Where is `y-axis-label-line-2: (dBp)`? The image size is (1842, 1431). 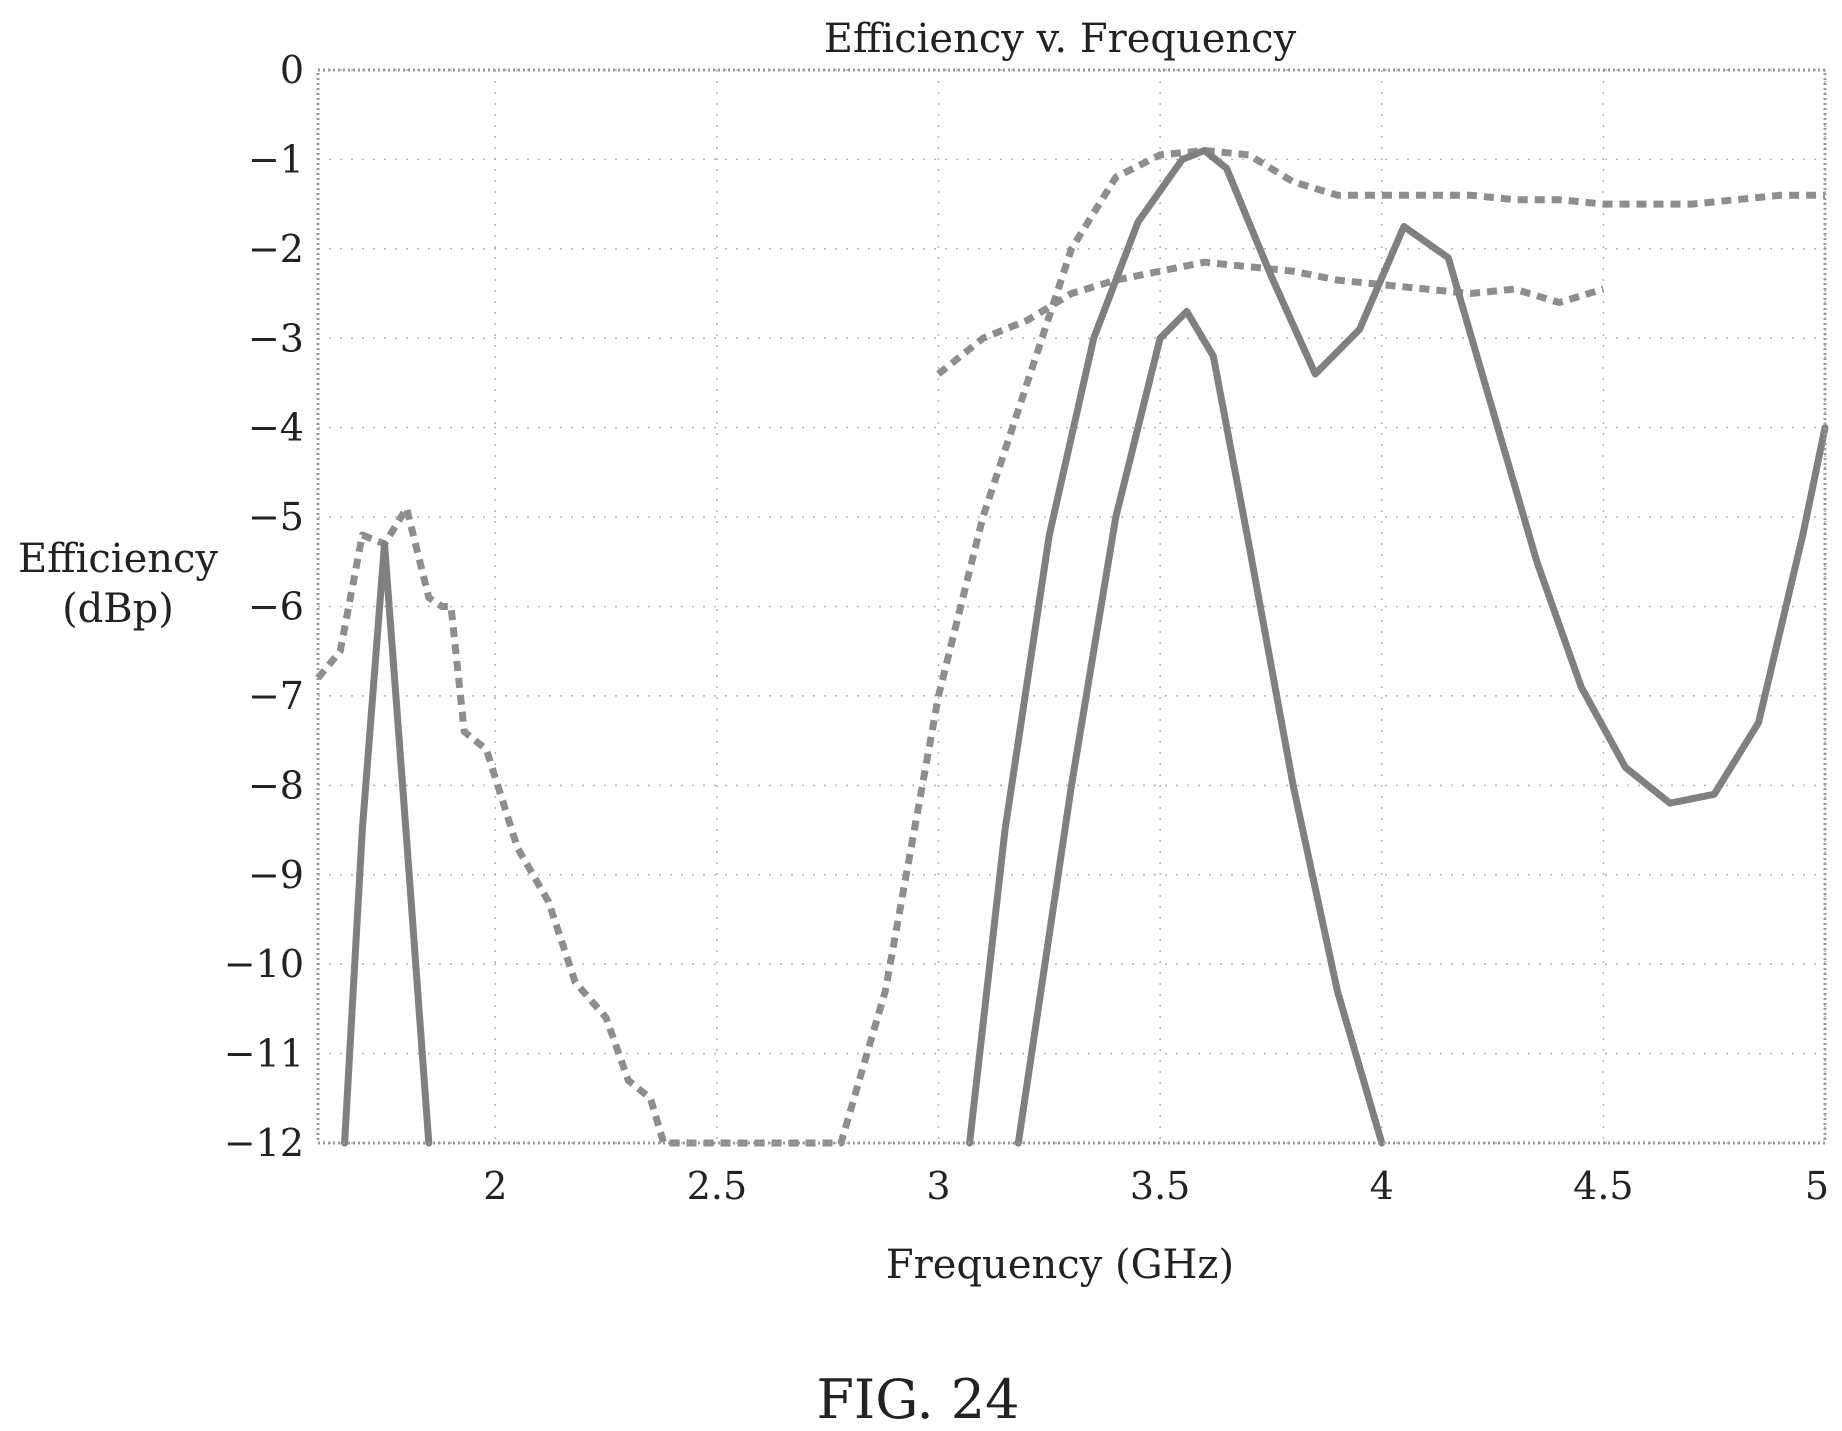
y-axis-label-line-2: (dBp) is located at coordinates (118, 609).